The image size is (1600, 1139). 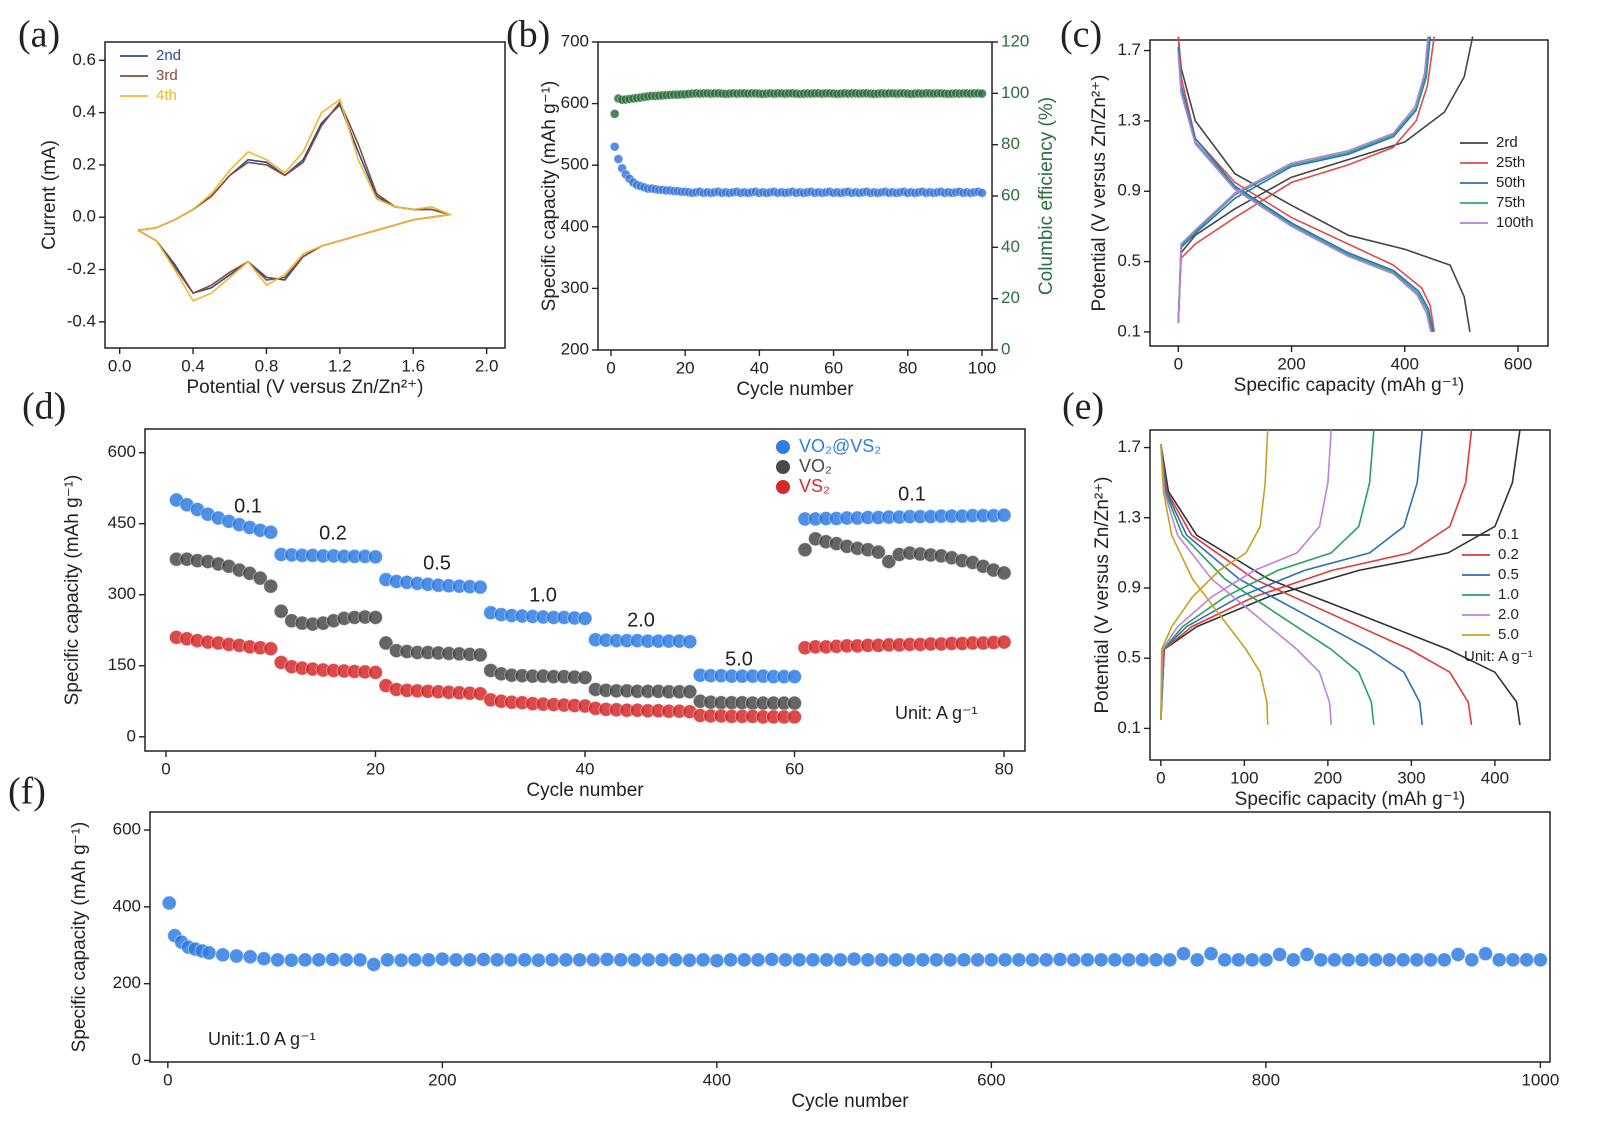 What do you see at coordinates (248, 506) in the screenshot?
I see `rate-label: 0.1` at bounding box center [248, 506].